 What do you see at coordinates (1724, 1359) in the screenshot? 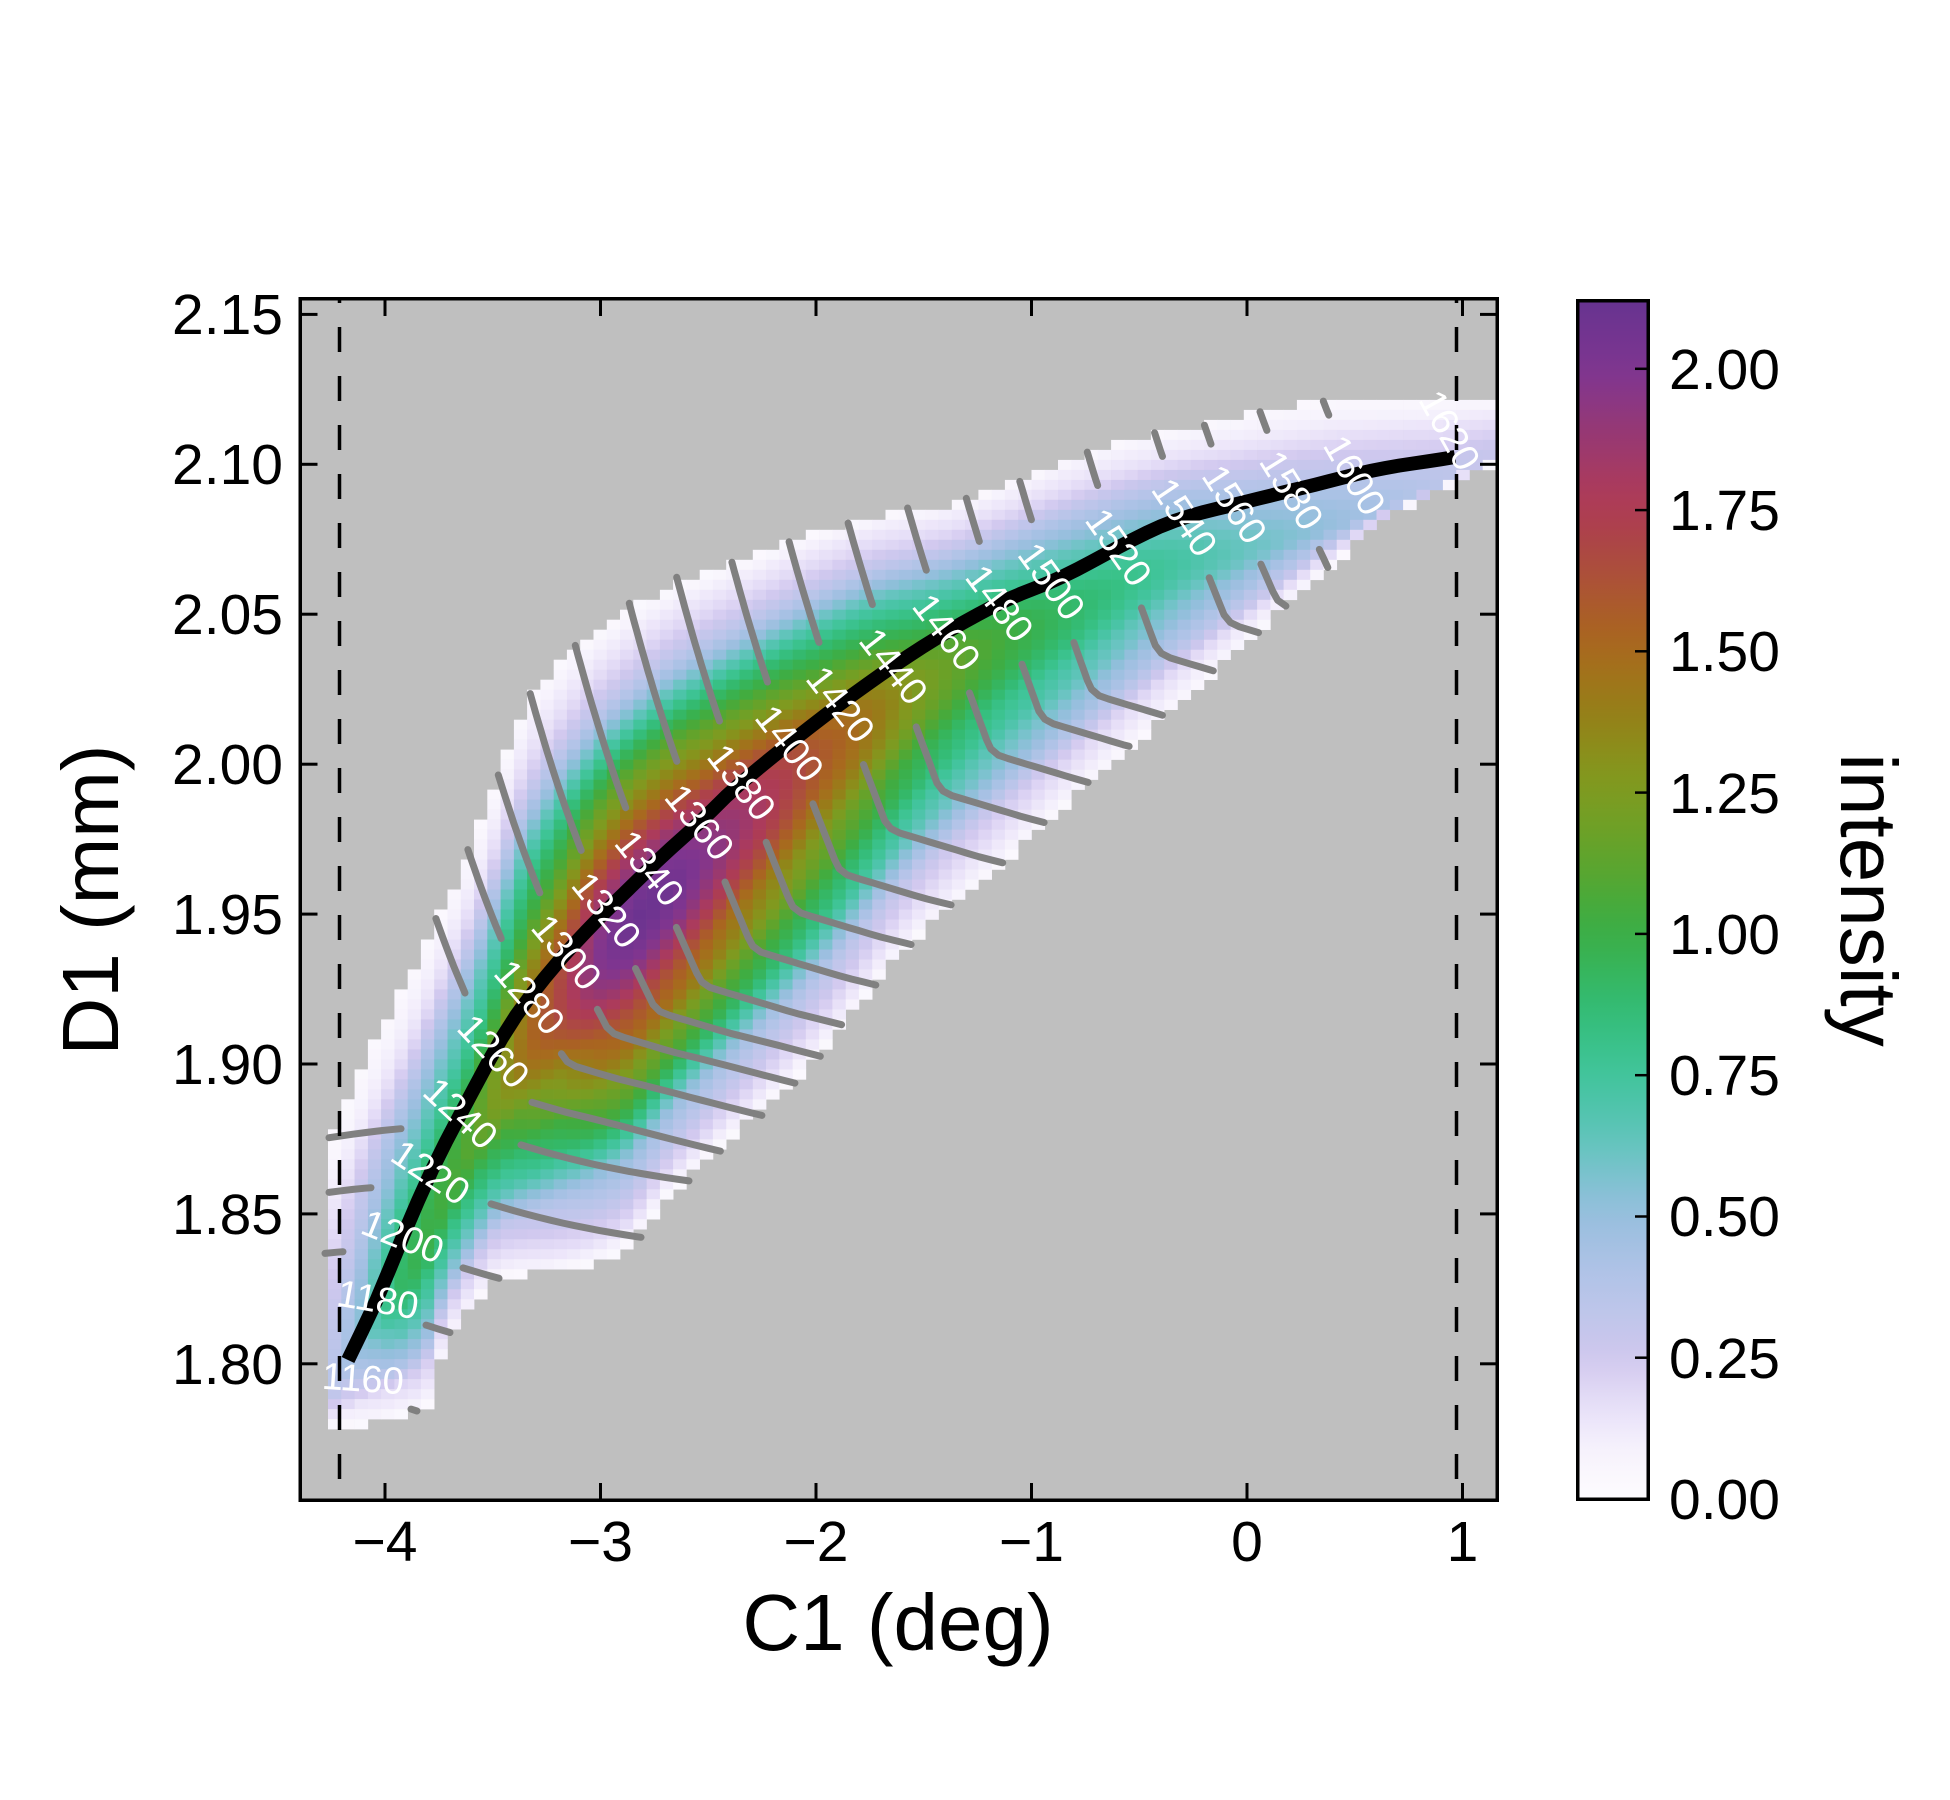
I see `svg-text: 0.25` at bounding box center [1724, 1359].